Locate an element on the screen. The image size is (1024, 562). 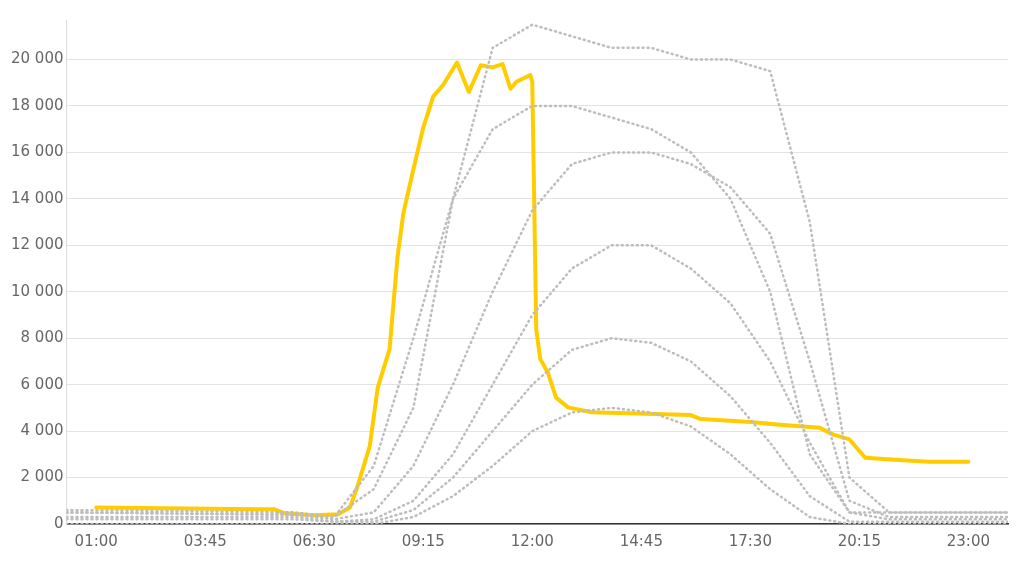
y-tick-label: 4 000 is located at coordinates (42, 429).